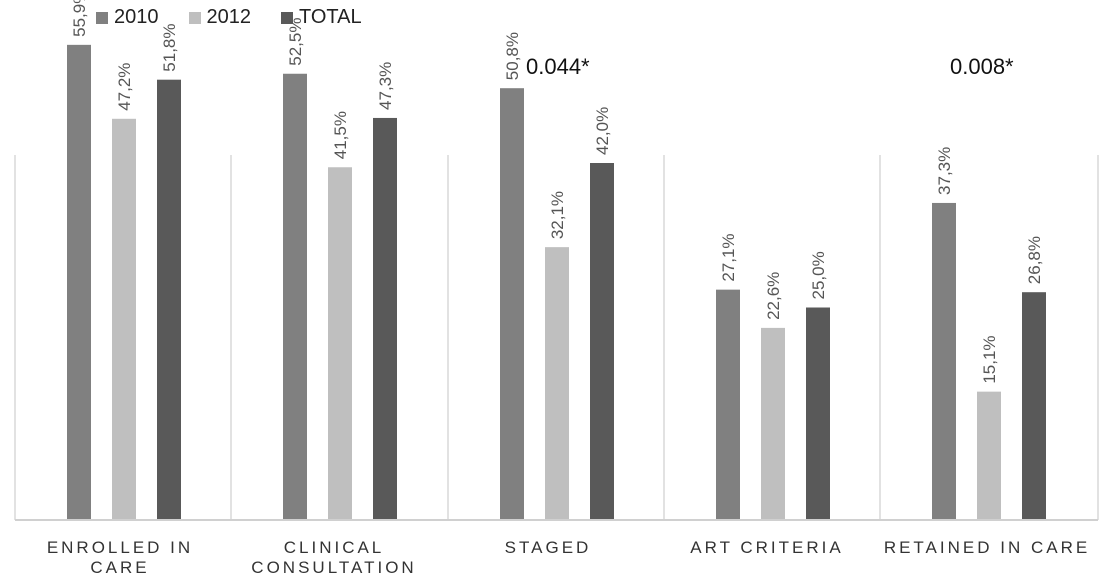 This screenshot has height=583, width=1104. Describe the element at coordinates (295, 42) in the screenshot. I see `data-label: 52,5%` at that location.